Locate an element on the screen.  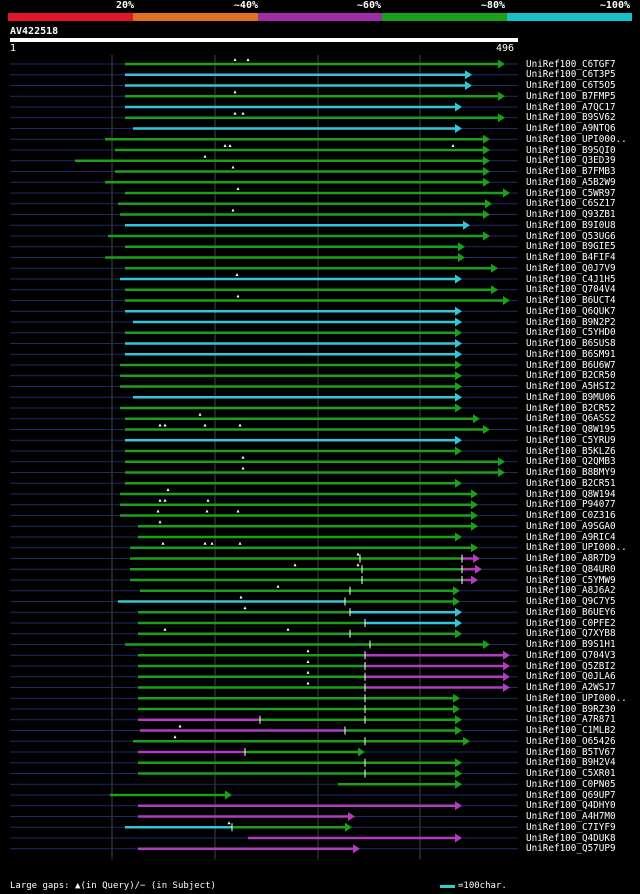
hit-label: UniRef100_C5YMW9 is located at coordinates (571, 580).